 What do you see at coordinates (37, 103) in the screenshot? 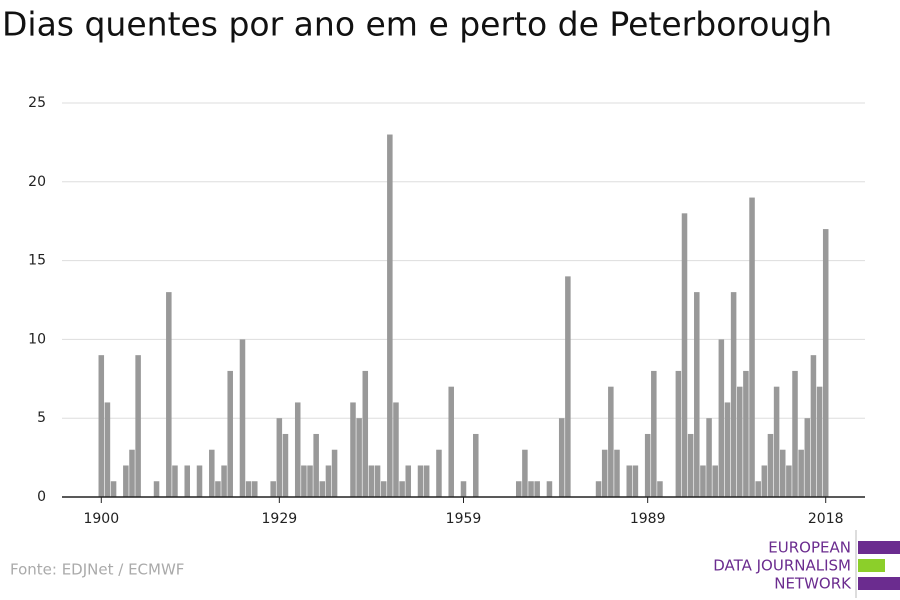
I see `y-tick-label: 25` at bounding box center [37, 103].